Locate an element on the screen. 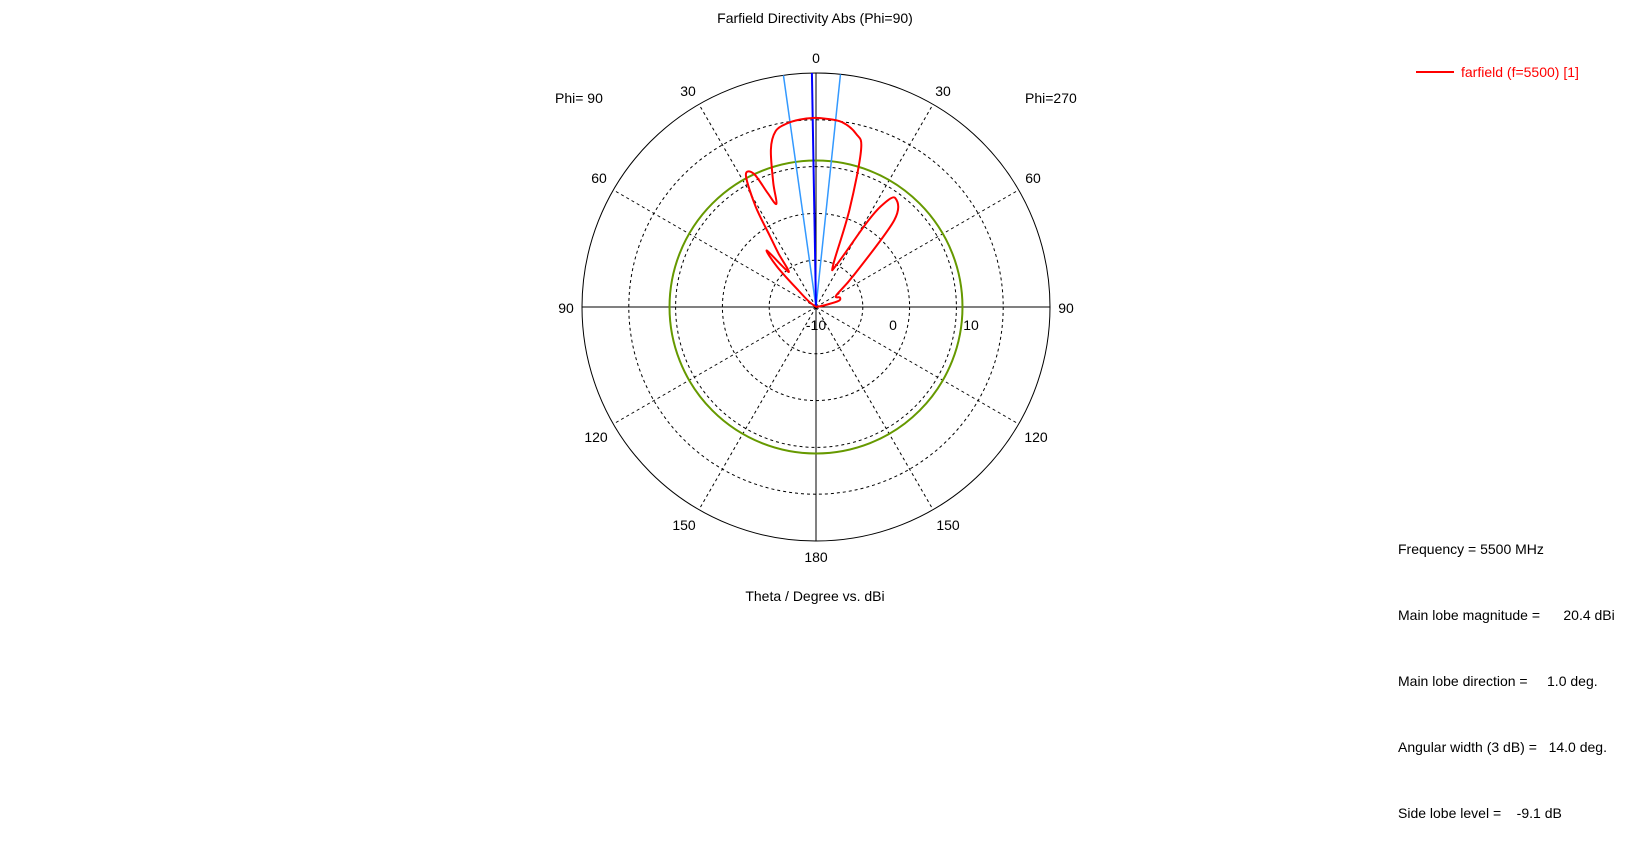  angle-label-left-120: 120 is located at coordinates (596, 437).